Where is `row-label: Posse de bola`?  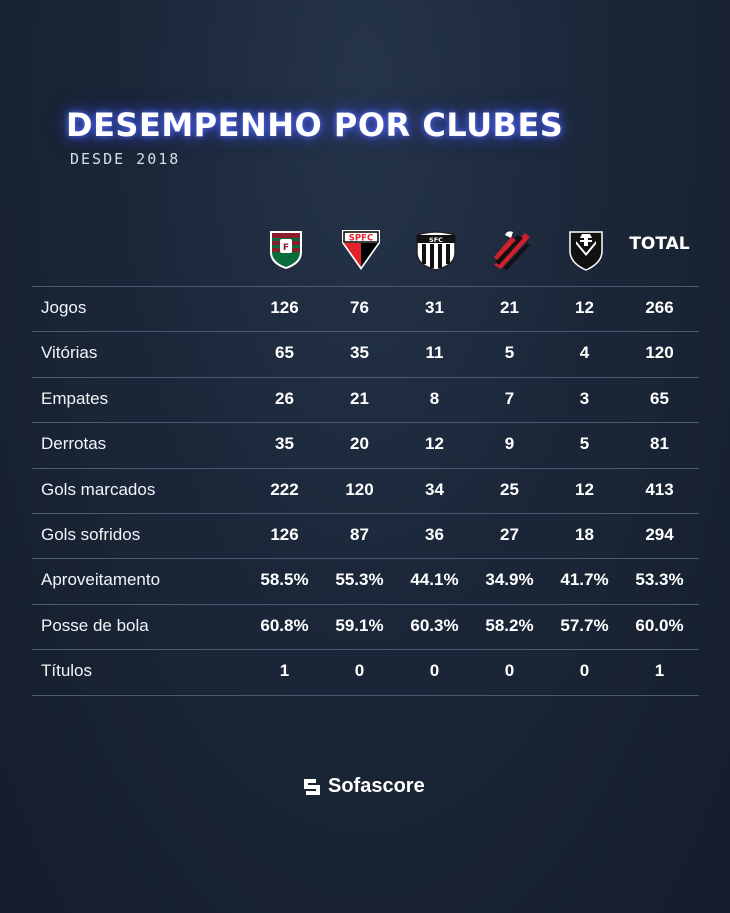
row-label: Posse de bola is located at coordinates (95, 625).